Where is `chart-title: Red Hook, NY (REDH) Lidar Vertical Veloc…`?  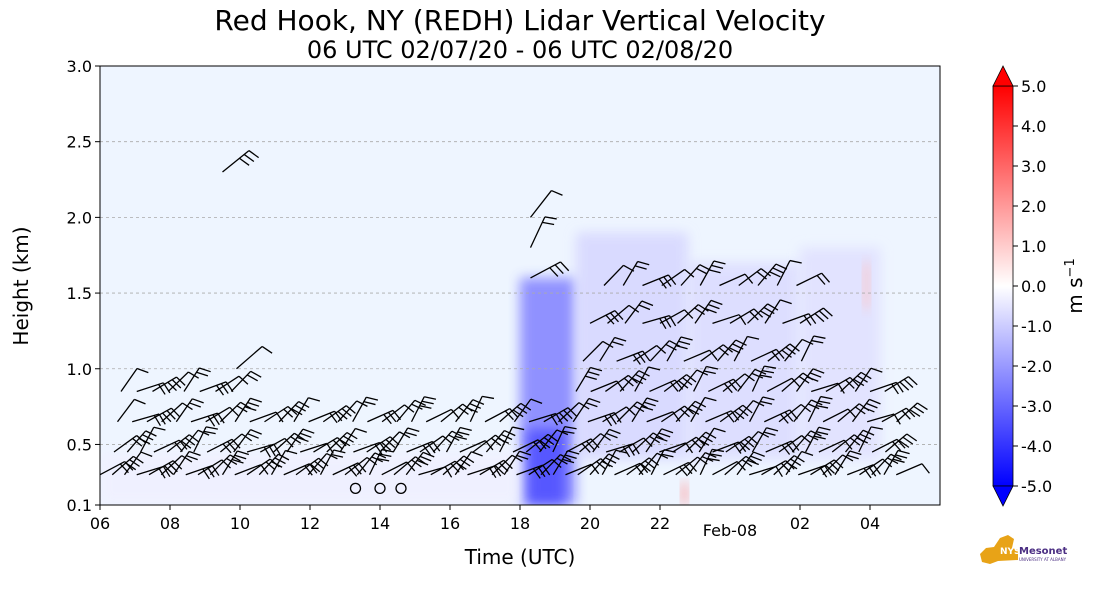
chart-title: Red Hook, NY (REDH) Lidar Vertical Veloc… is located at coordinates (520, 20).